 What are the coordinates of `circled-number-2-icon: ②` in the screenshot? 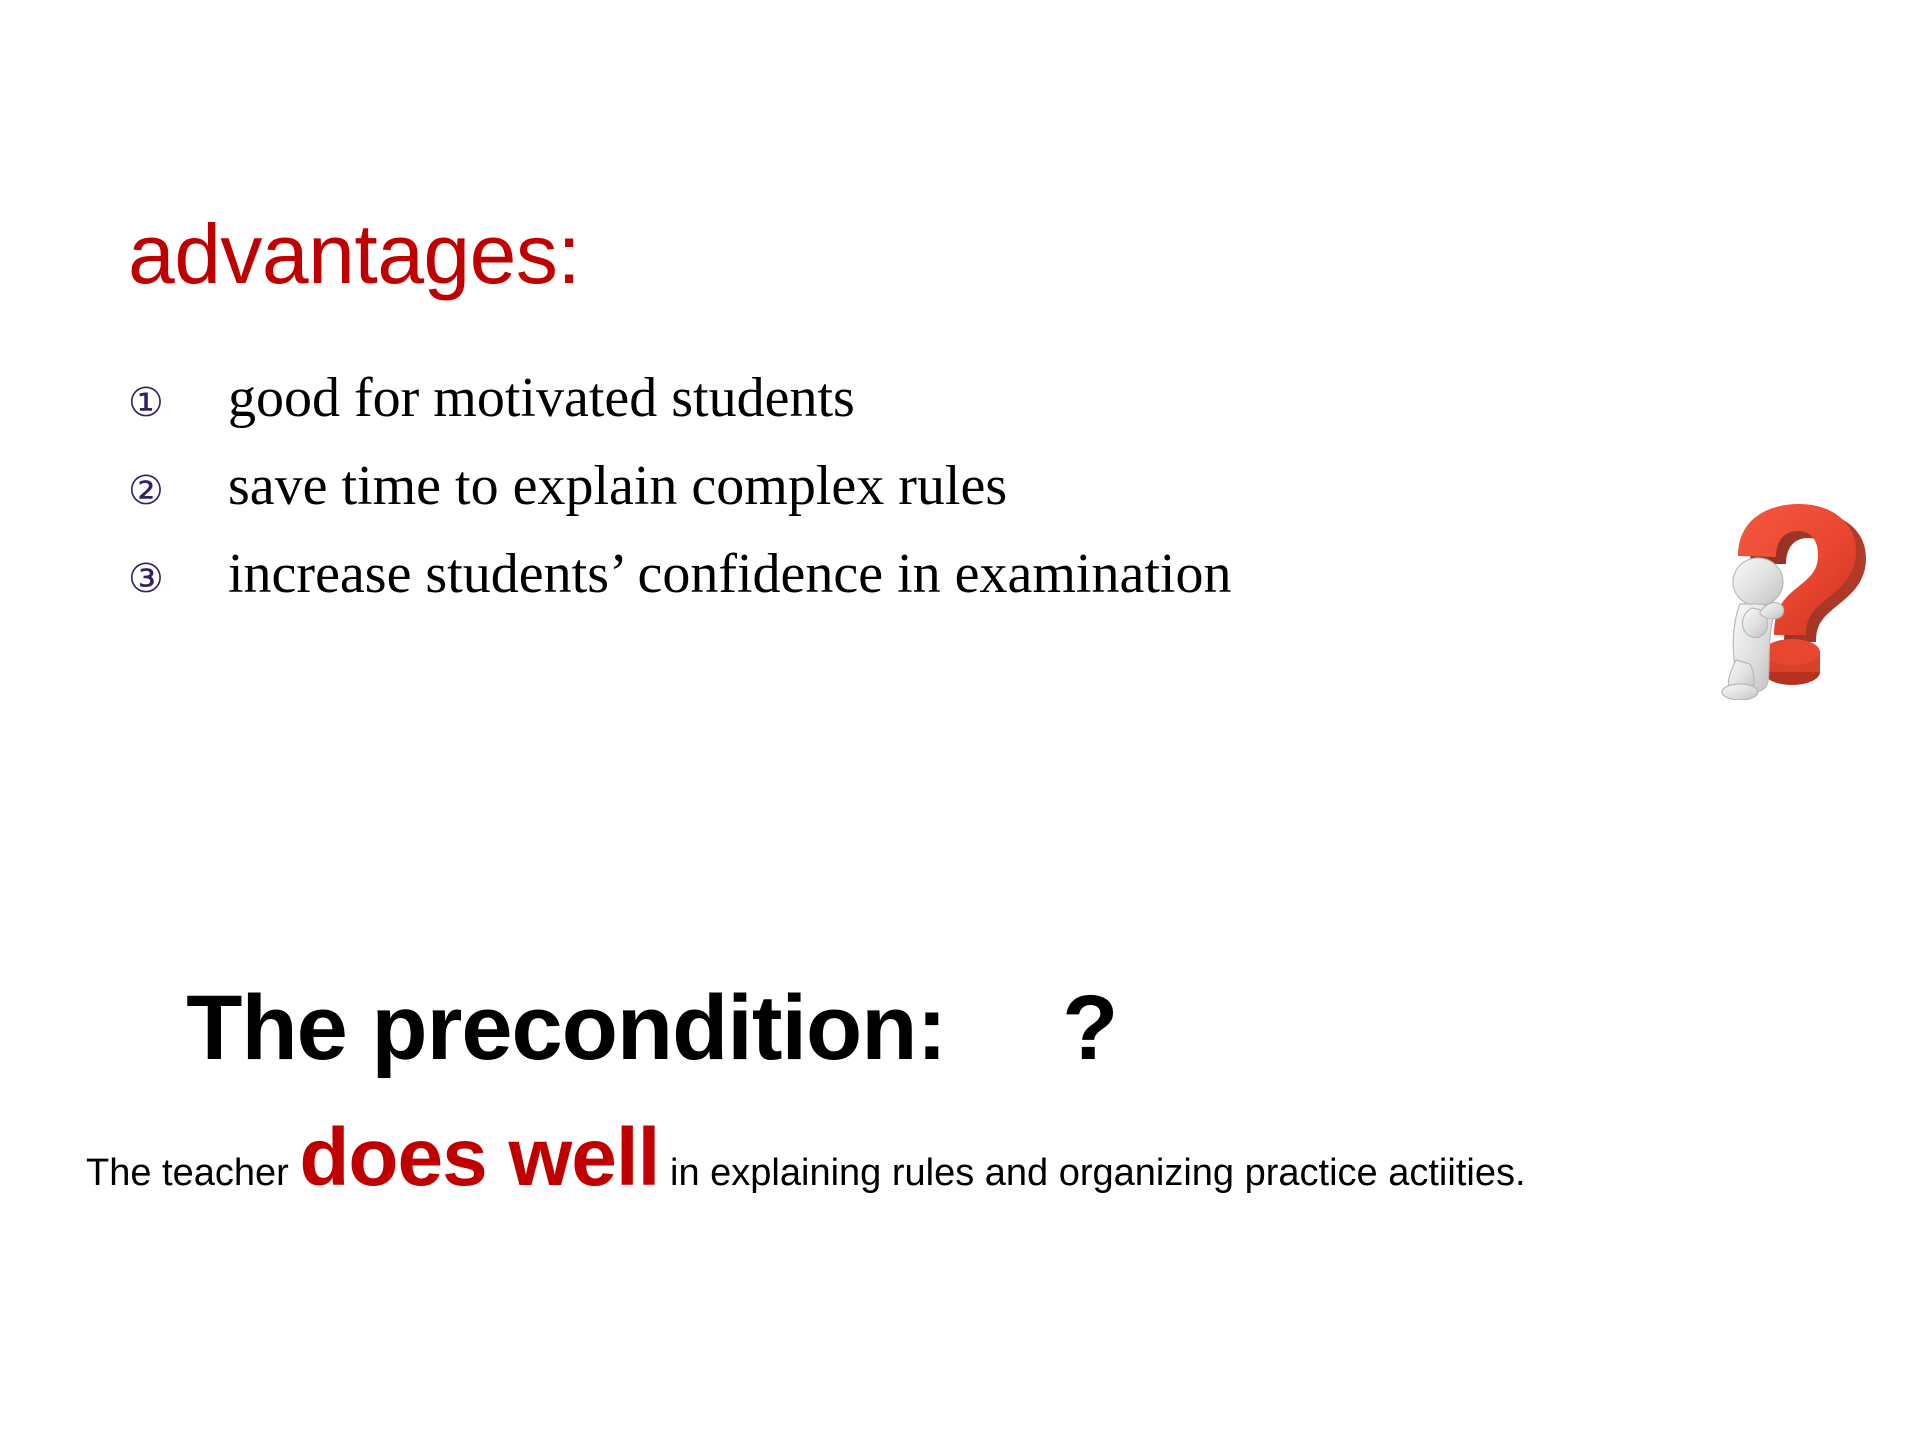 It's located at (146, 491).